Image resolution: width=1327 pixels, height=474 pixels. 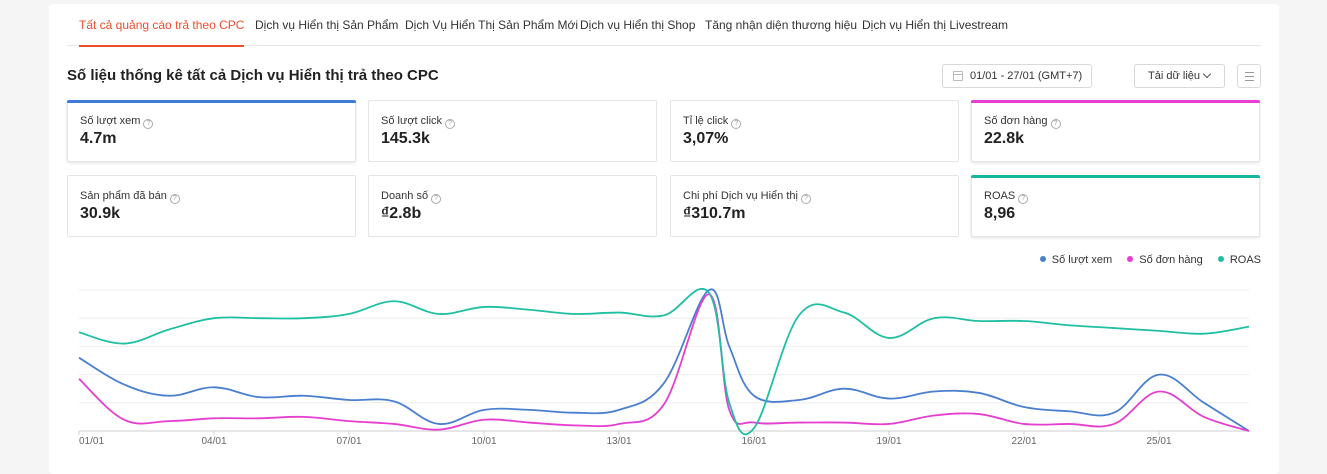 I want to click on legend-item-orders: Số đơn hàng, so click(x=1165, y=260).